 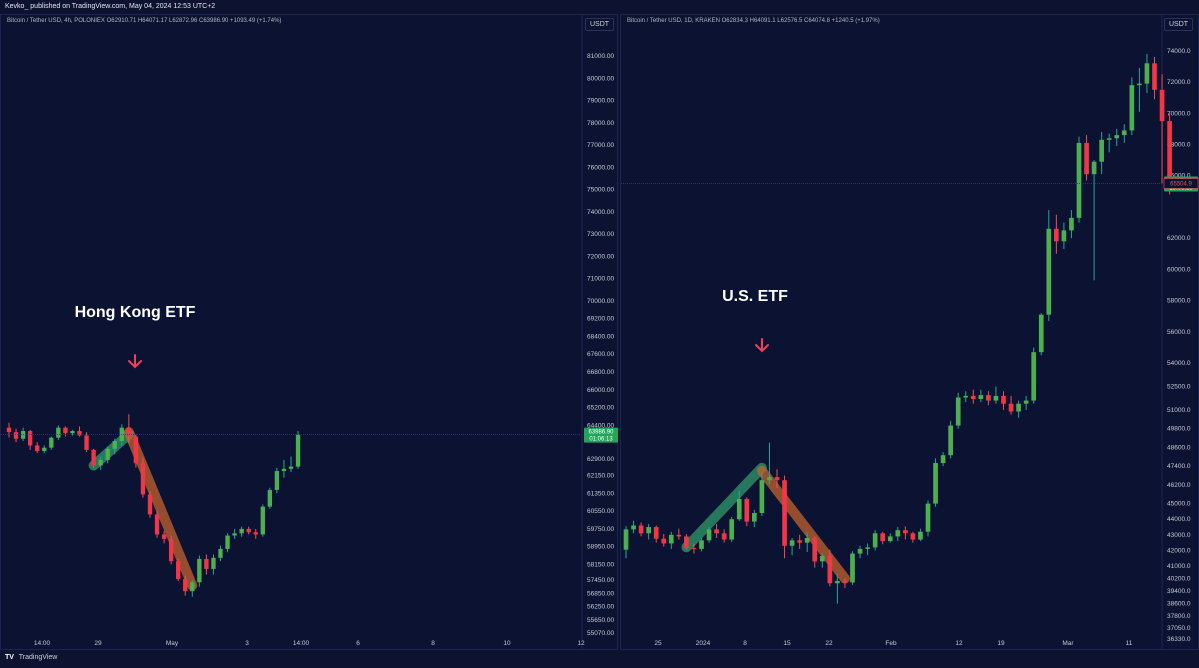 What do you see at coordinates (1179, 238) in the screenshot?
I see `y-tick-label: 62000.0` at bounding box center [1179, 238].